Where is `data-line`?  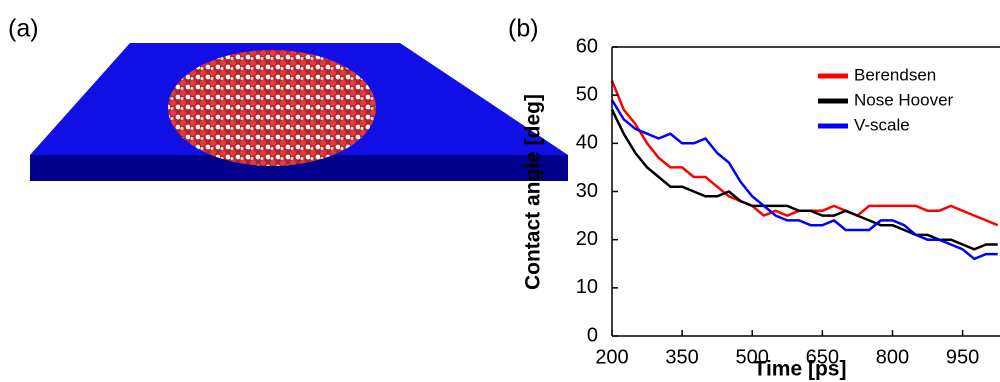
data-line is located at coordinates (804, 180).